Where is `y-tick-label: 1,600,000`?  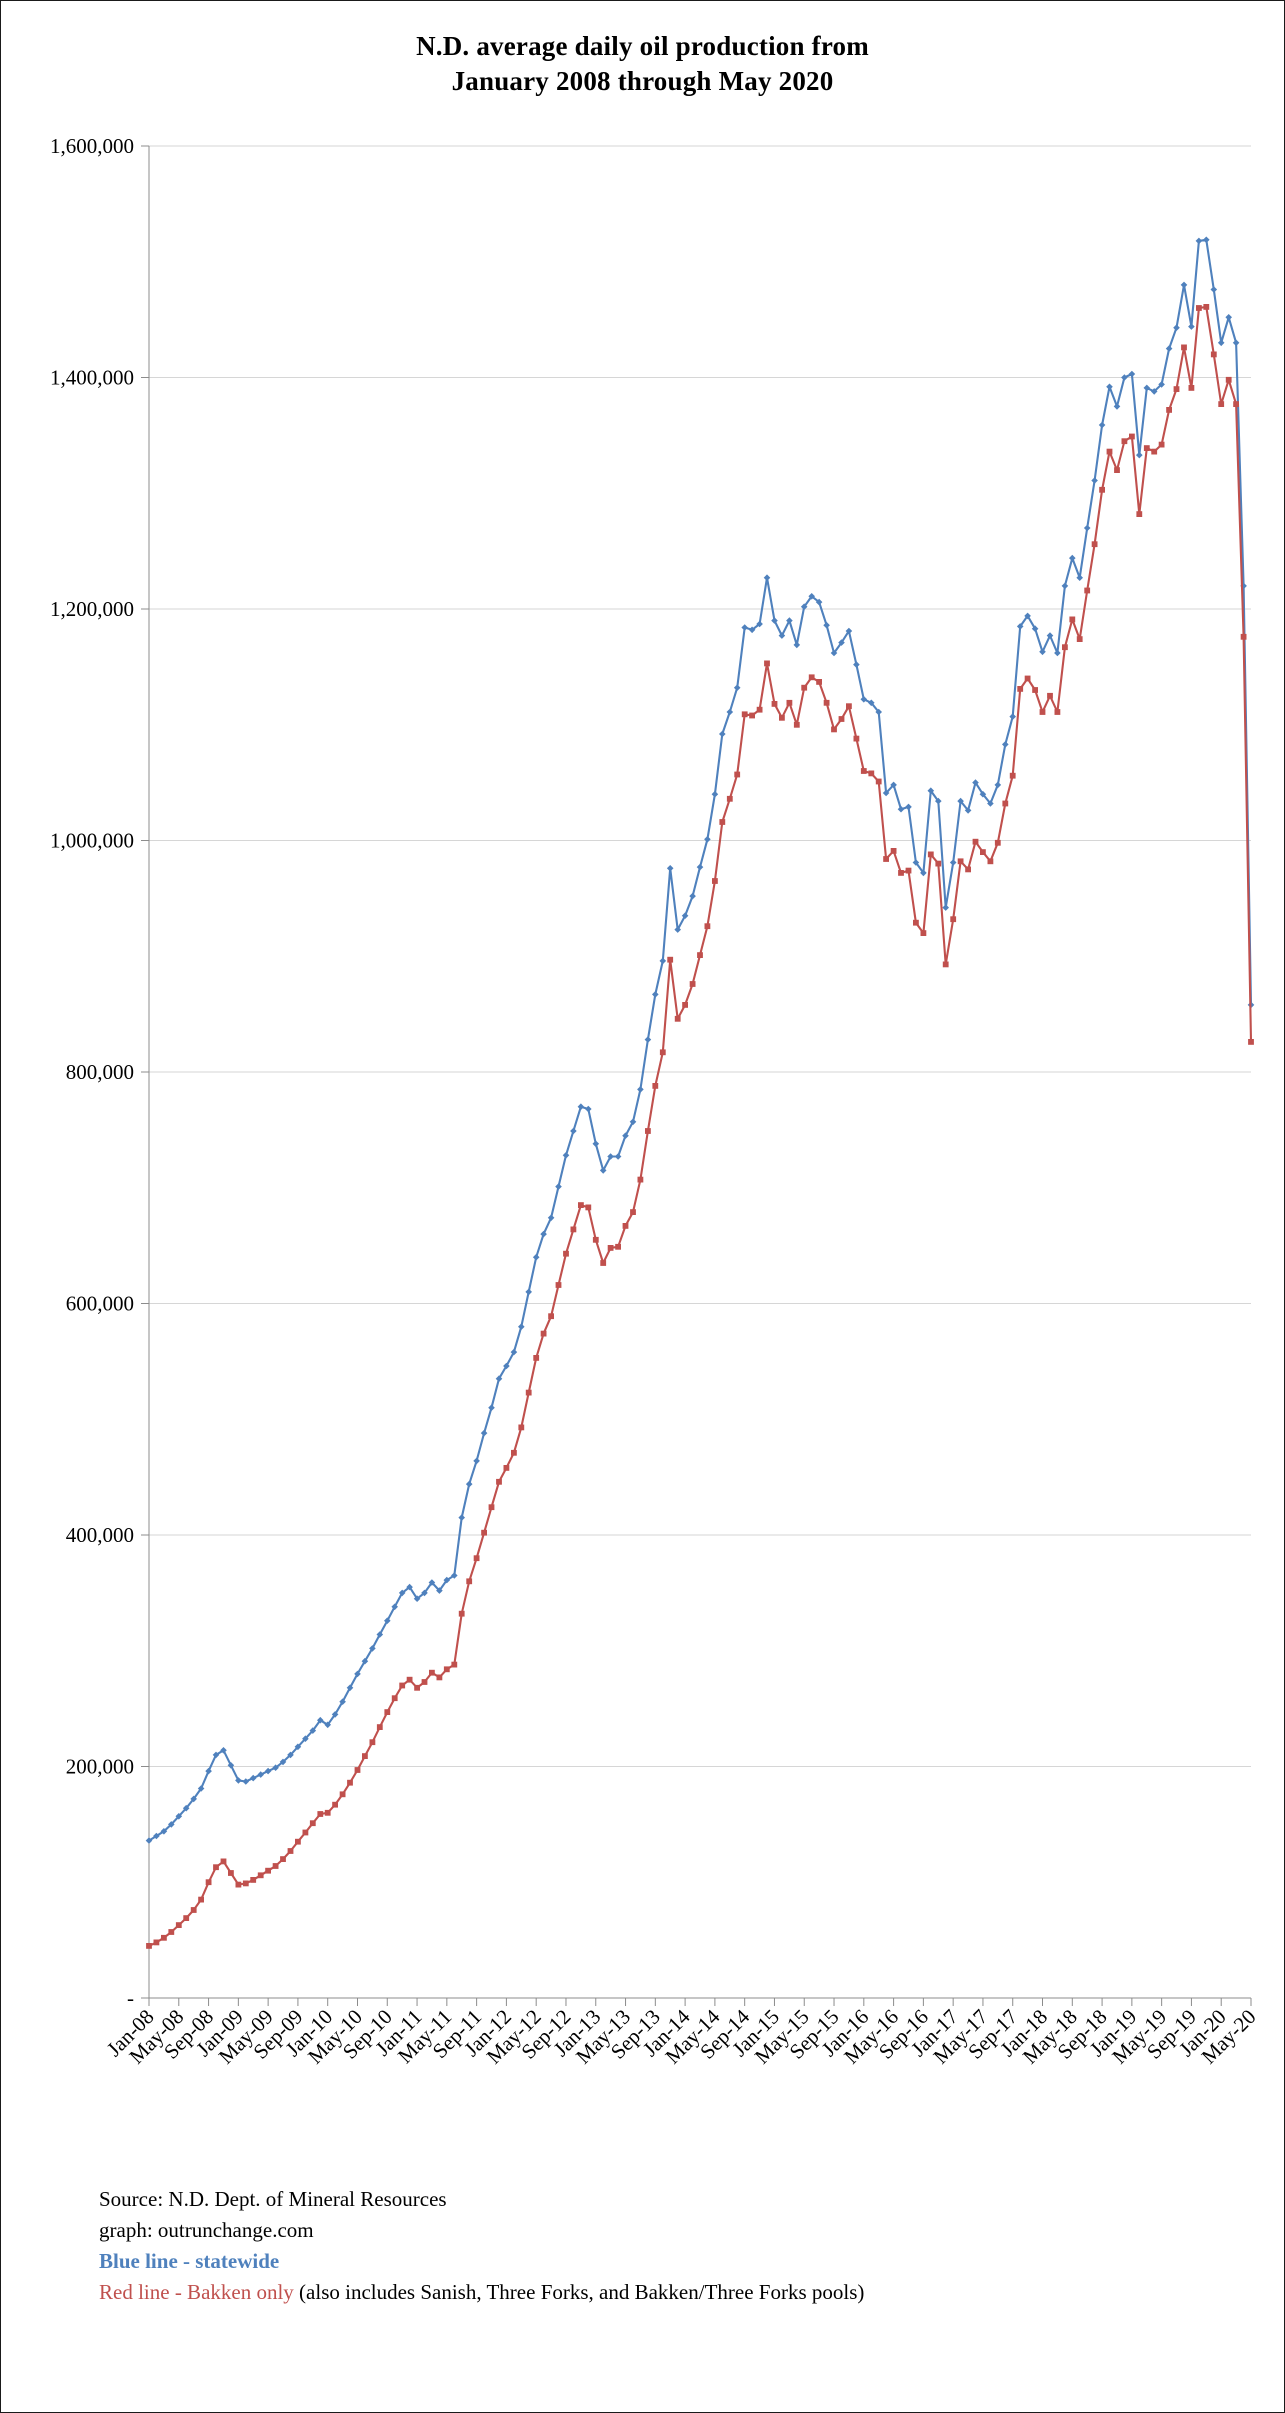 y-tick-label: 1,600,000 is located at coordinates (92, 146).